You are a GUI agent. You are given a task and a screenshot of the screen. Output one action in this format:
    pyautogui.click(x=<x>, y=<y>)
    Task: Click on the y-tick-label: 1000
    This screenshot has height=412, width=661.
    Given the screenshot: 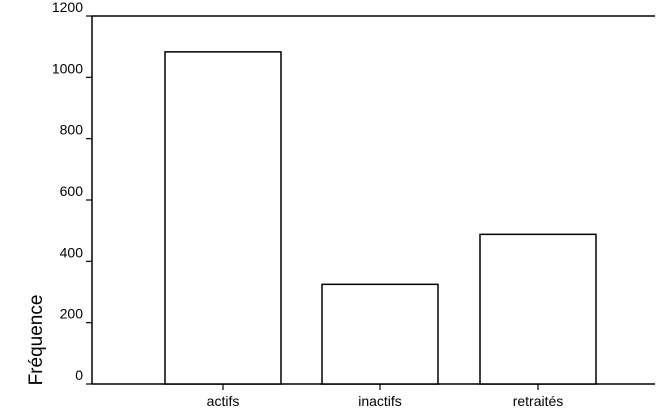 What is the action you would take?
    pyautogui.click(x=67, y=68)
    